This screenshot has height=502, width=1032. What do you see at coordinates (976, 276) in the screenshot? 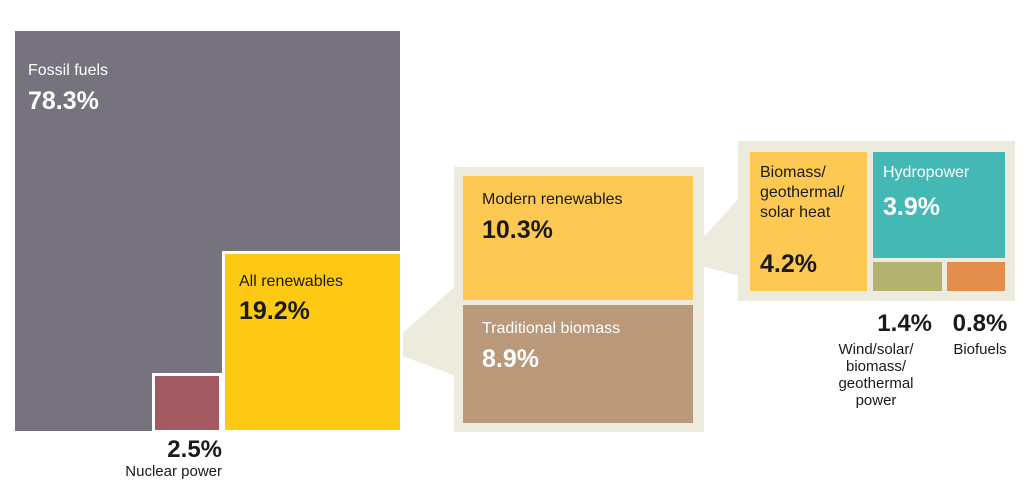
I see `biofuels-box` at bounding box center [976, 276].